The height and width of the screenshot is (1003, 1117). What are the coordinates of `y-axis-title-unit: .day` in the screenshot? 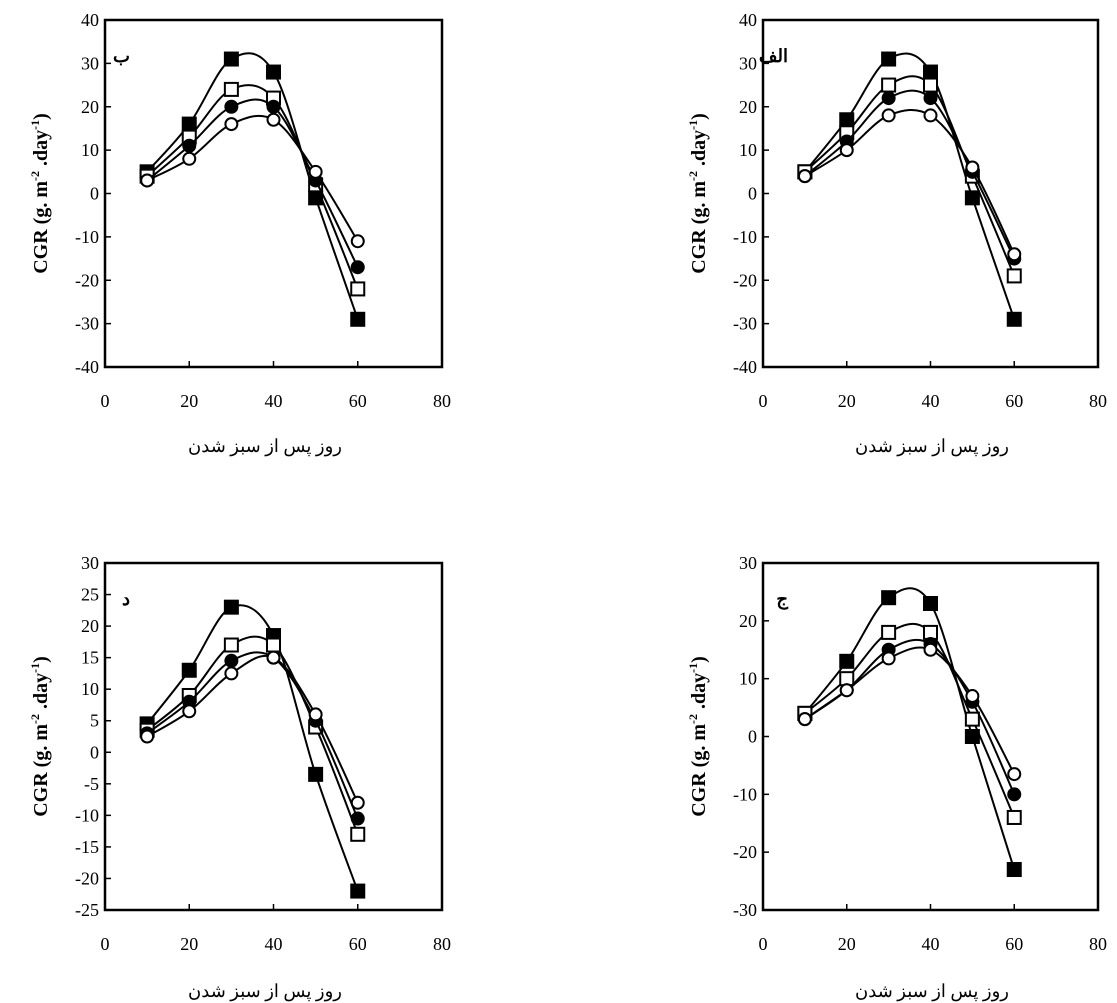 It's located at (699, 693).